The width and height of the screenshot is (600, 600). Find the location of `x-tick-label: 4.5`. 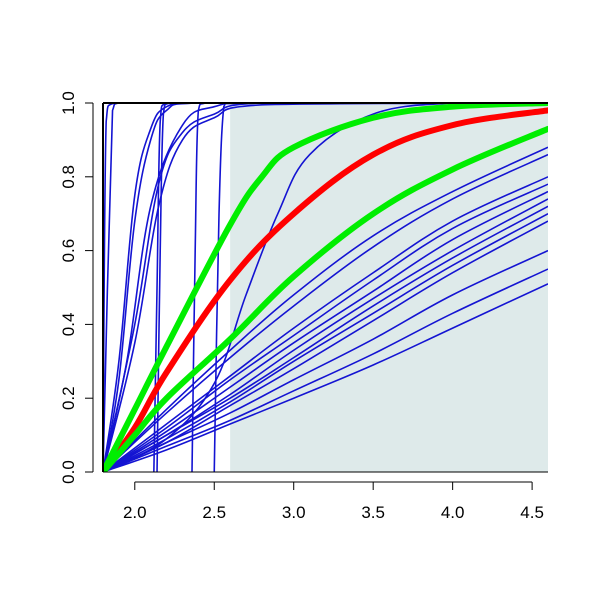

x-tick-label: 4.5 is located at coordinates (532, 512).